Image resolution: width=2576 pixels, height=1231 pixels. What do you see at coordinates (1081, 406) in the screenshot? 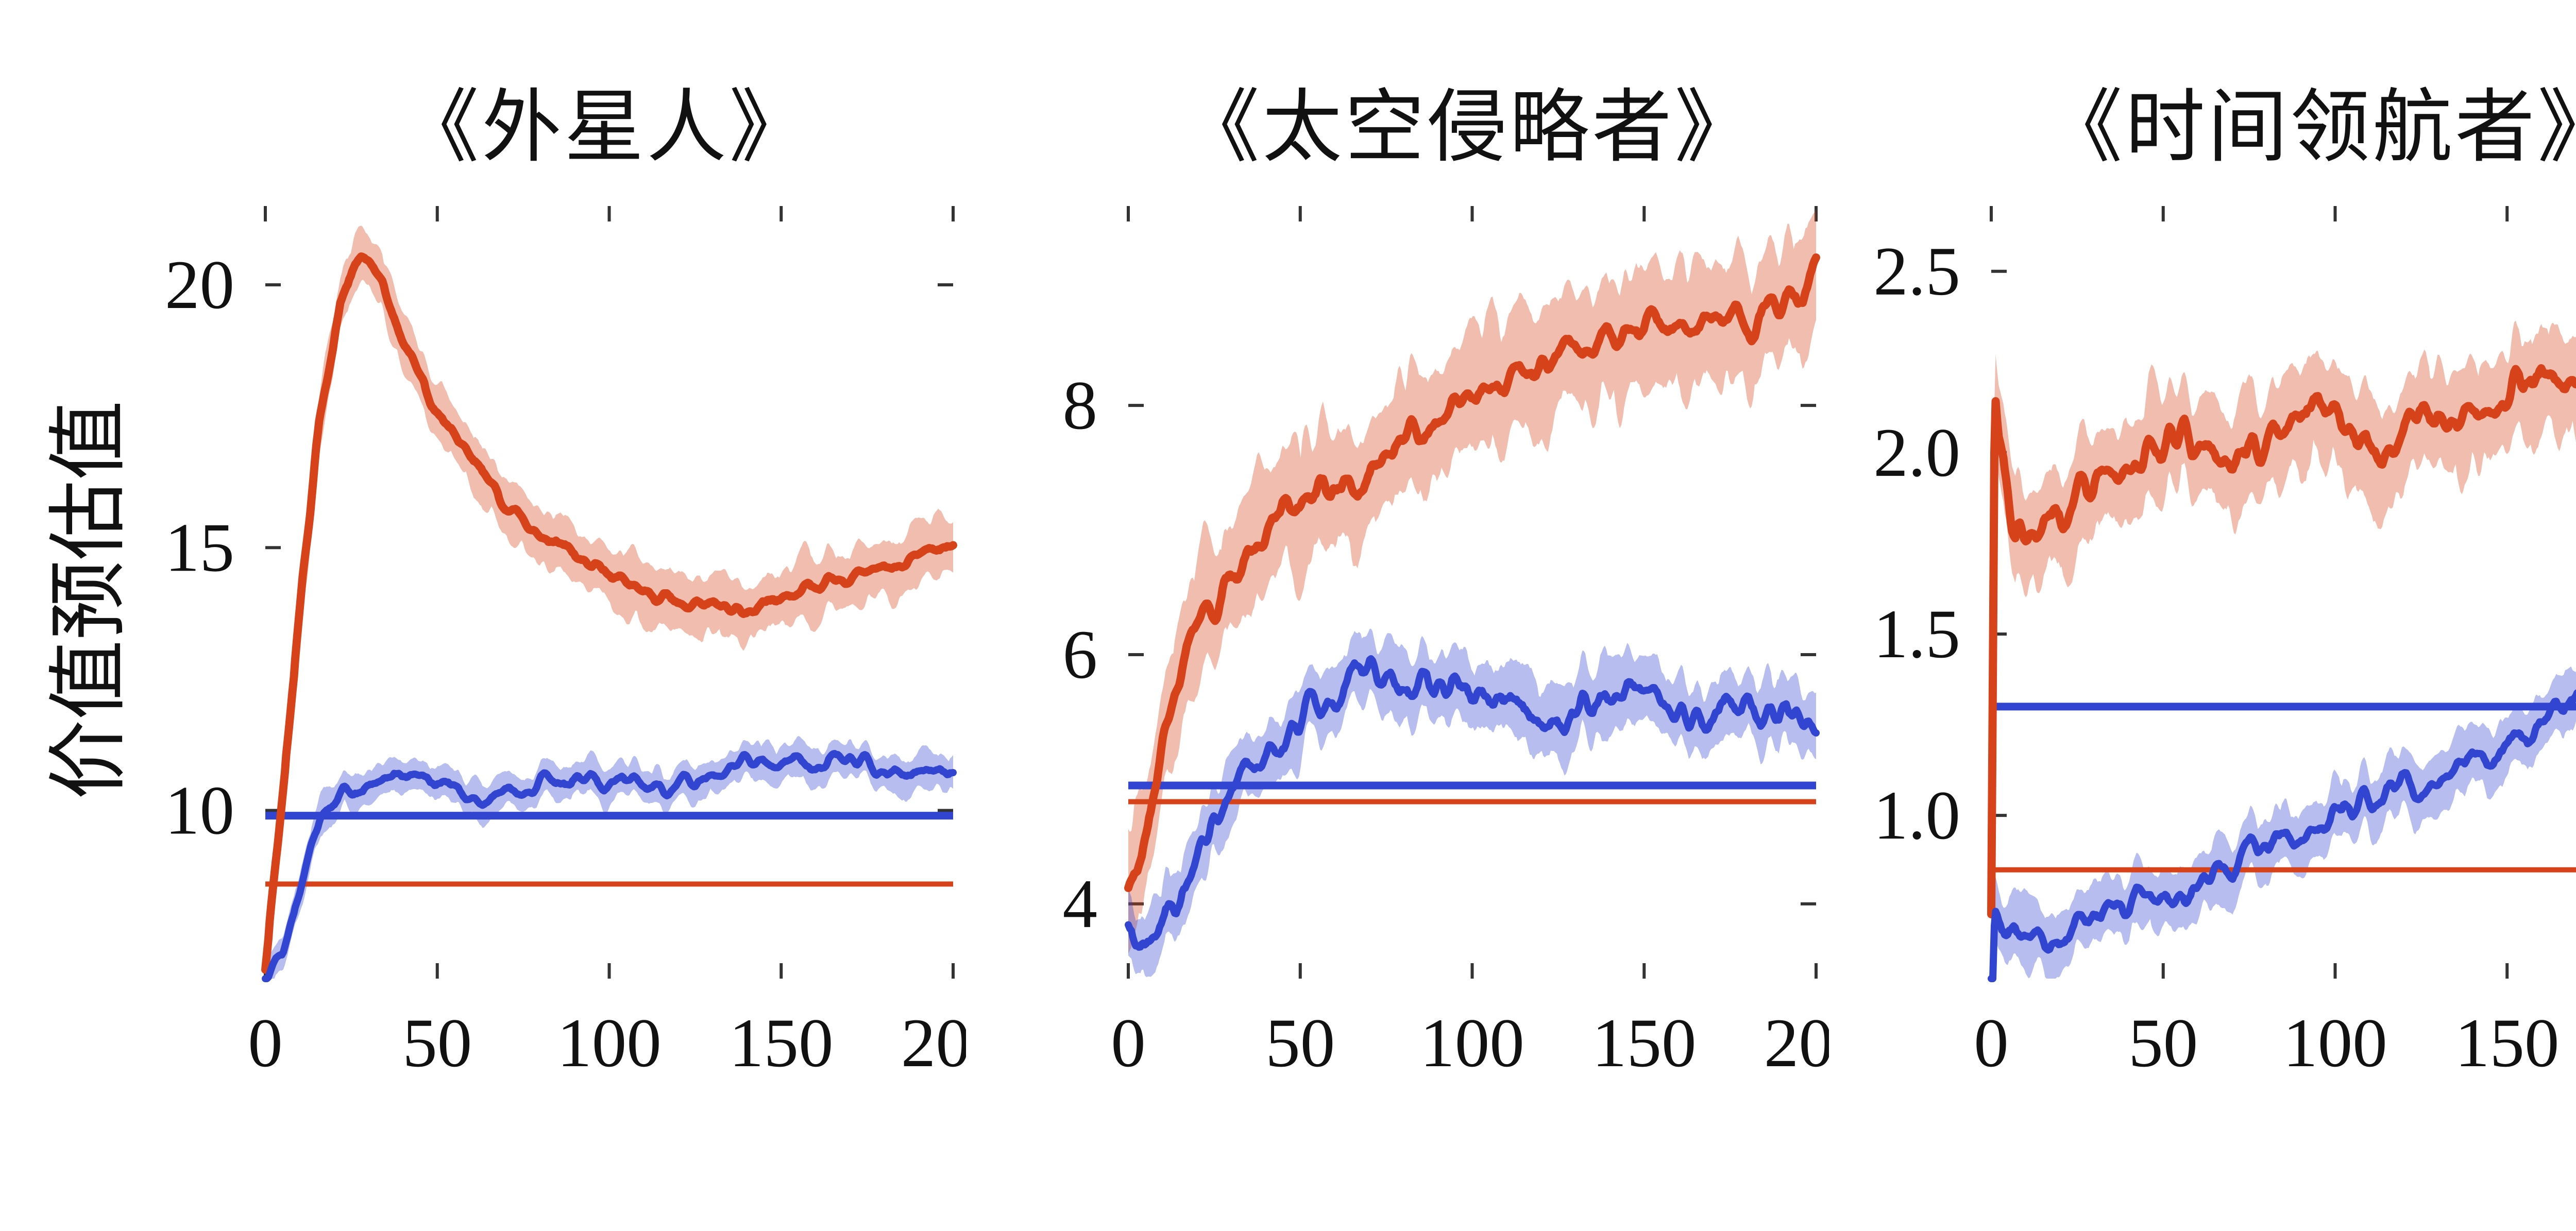
I see `svg-text: 8` at bounding box center [1081, 406].